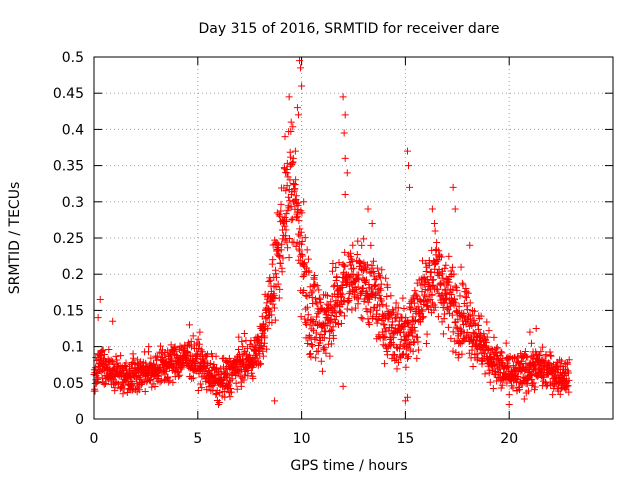  Describe the element at coordinates (68, 239) in the screenshot. I see `y-tick-label: 0.25` at that location.